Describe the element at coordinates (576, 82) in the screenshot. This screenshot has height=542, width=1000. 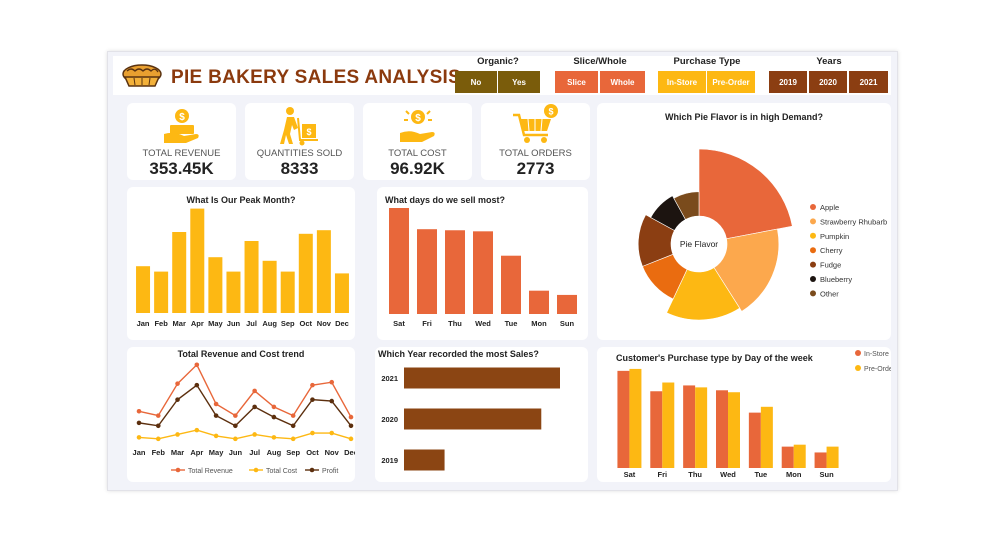
I see `slice-button: Slice` at that location.